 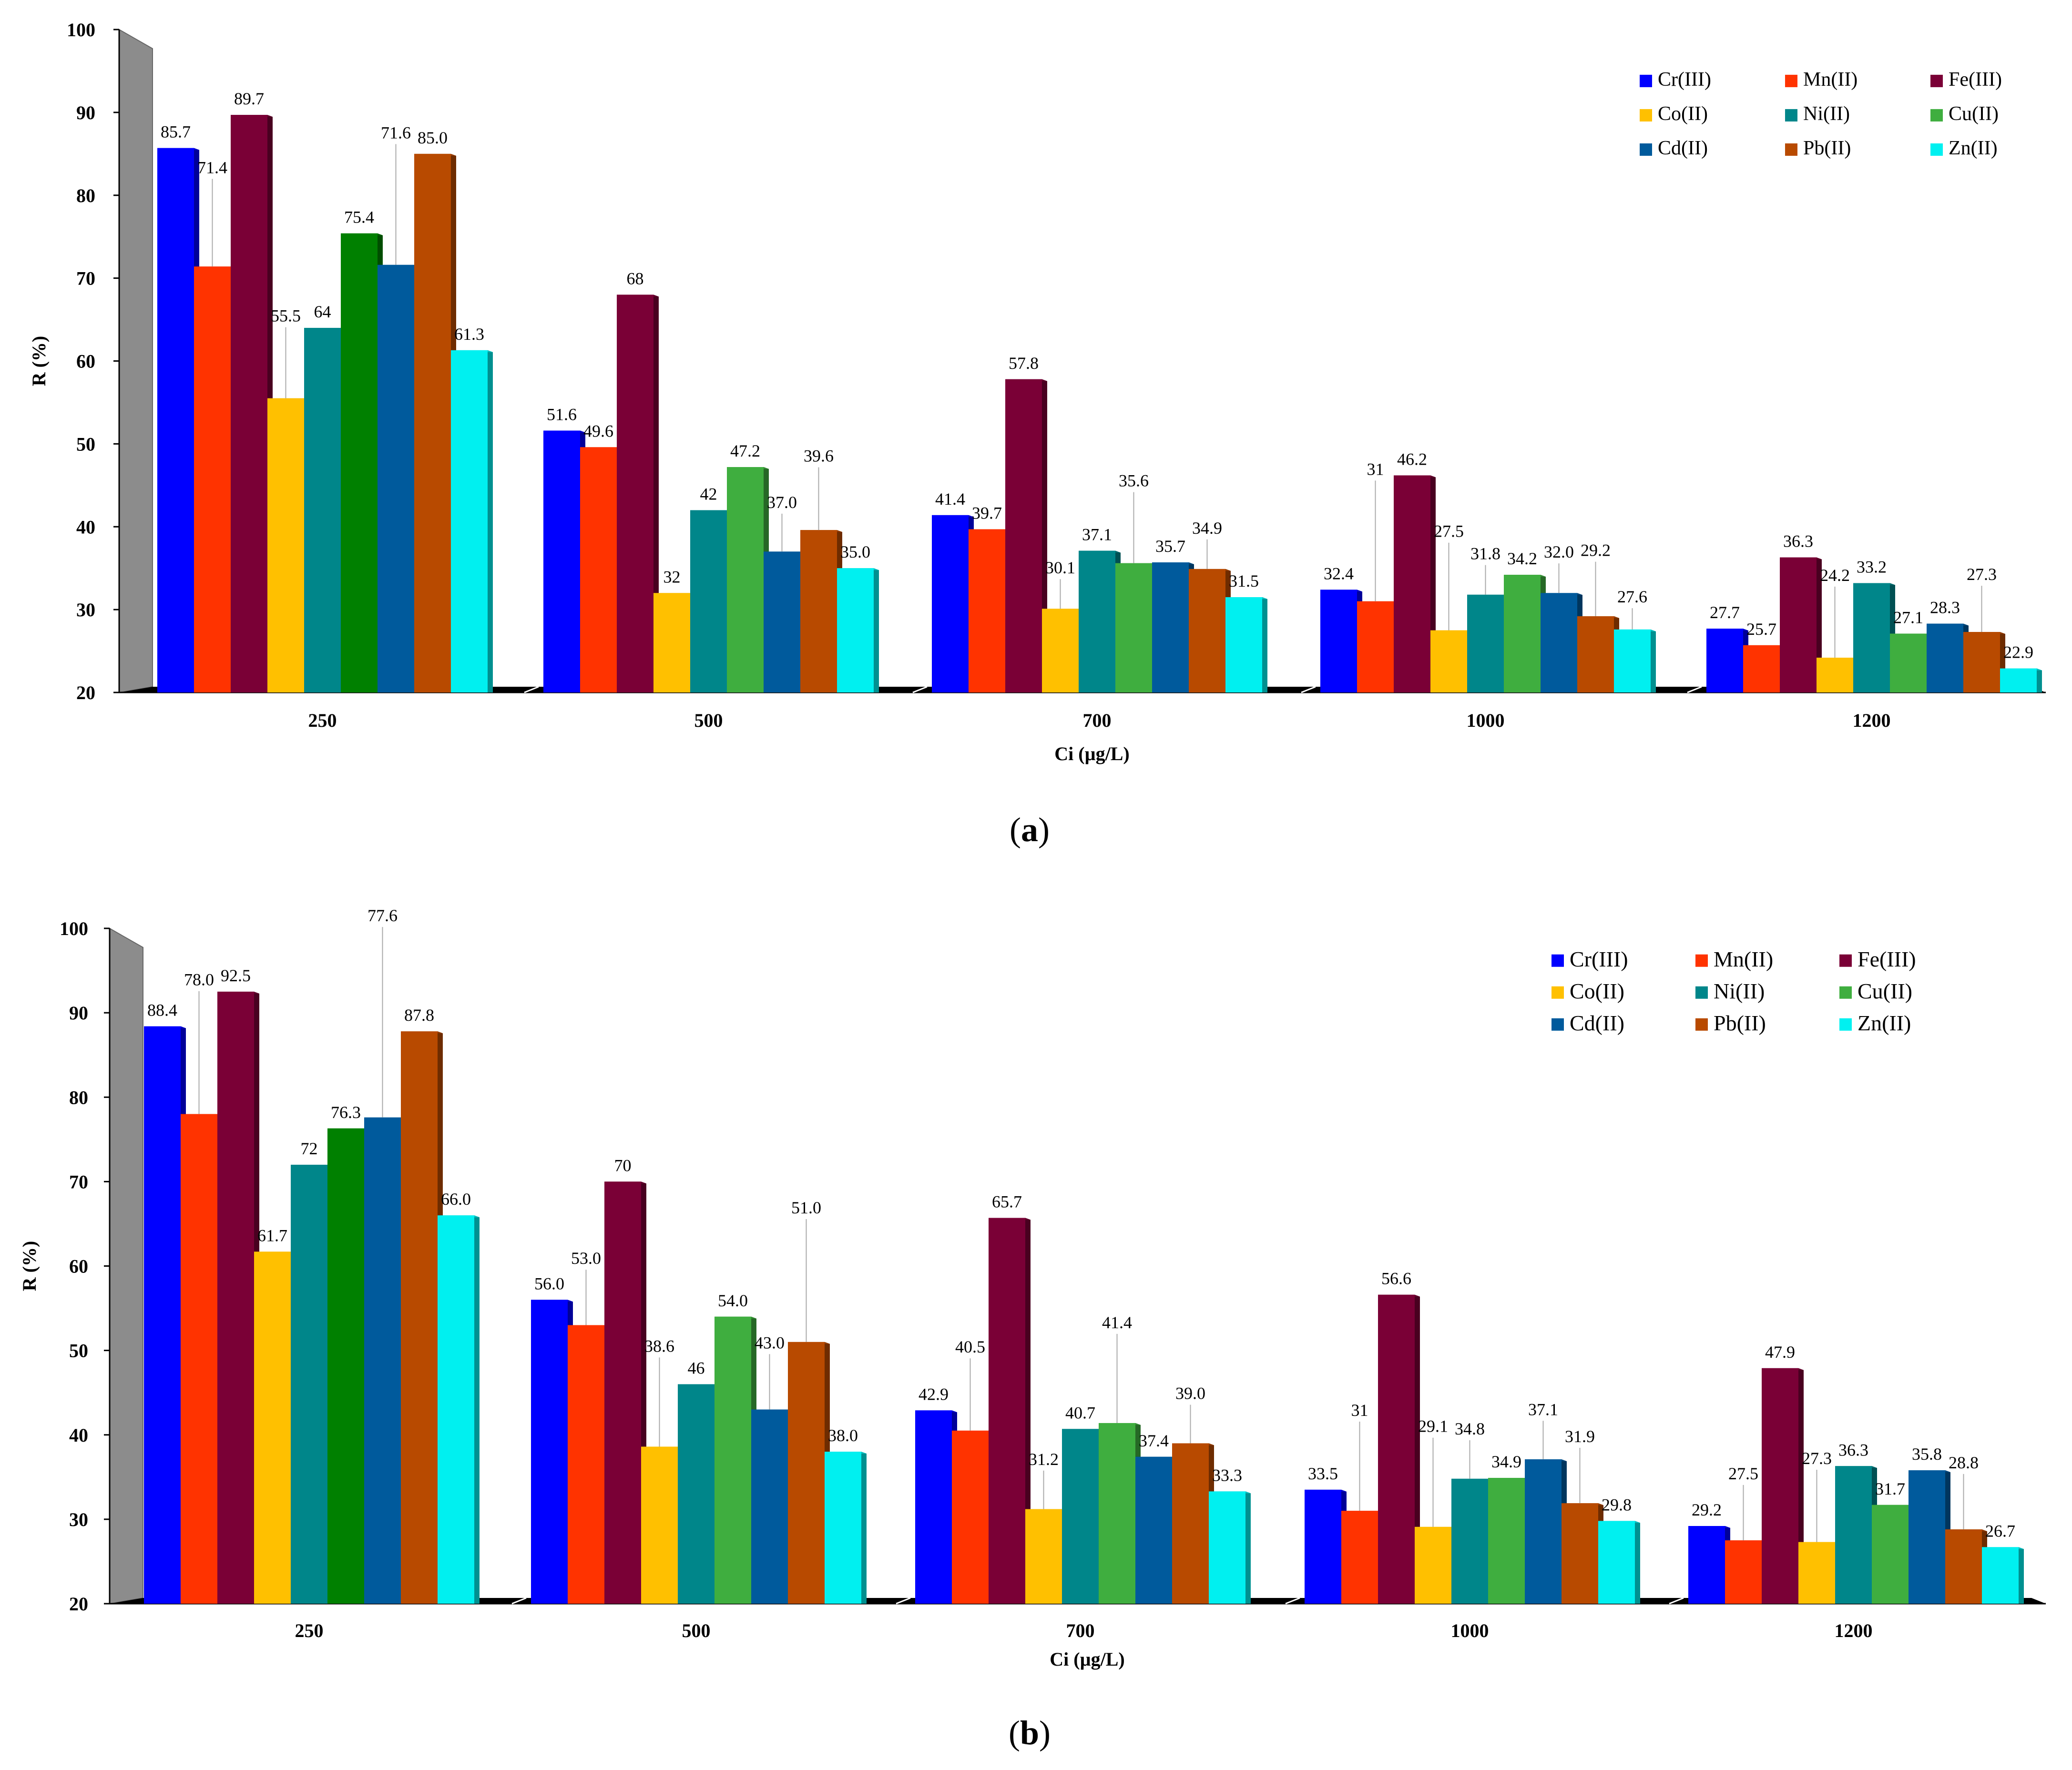 I want to click on legend-swatch-cu-ii, so click(x=1845, y=992).